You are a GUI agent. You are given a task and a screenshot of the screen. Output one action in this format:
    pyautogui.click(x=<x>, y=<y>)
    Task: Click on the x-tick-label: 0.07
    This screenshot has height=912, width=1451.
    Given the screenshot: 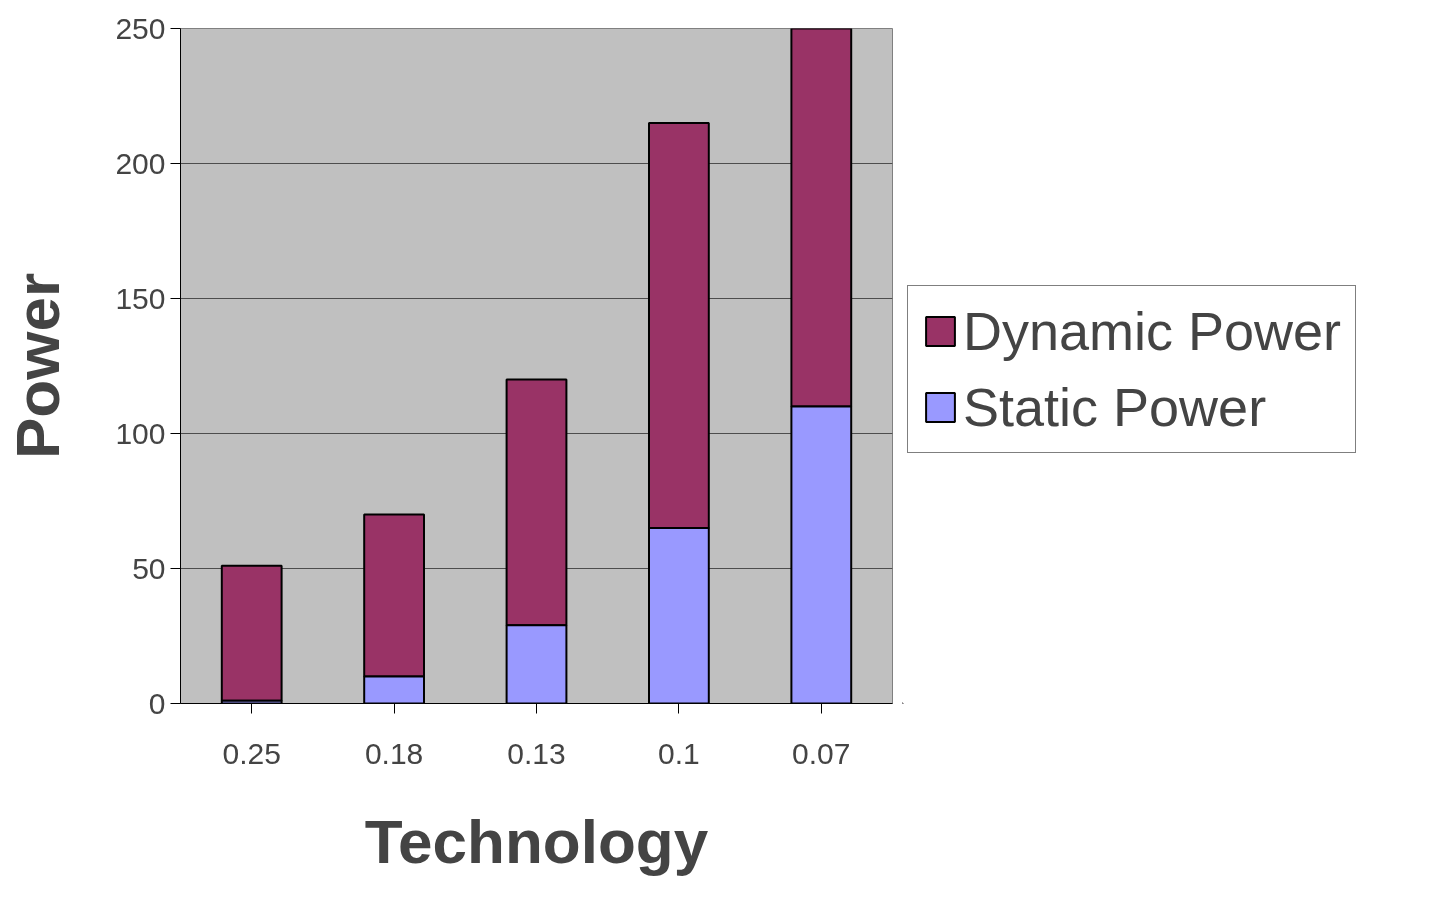 What is the action you would take?
    pyautogui.click(x=821, y=753)
    